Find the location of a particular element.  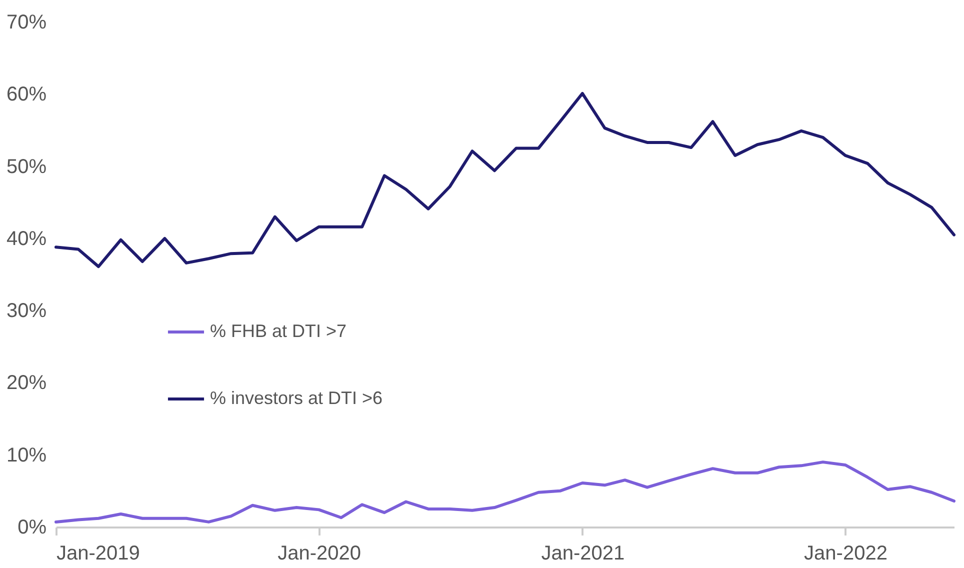

legend-label: % investors at DTI >6 is located at coordinates (296, 398).